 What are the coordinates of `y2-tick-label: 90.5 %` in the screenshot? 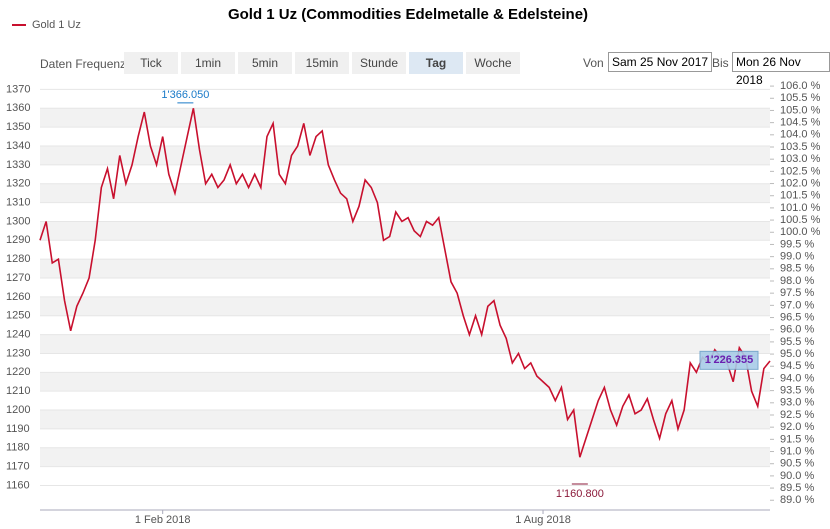 It's located at (797, 464).